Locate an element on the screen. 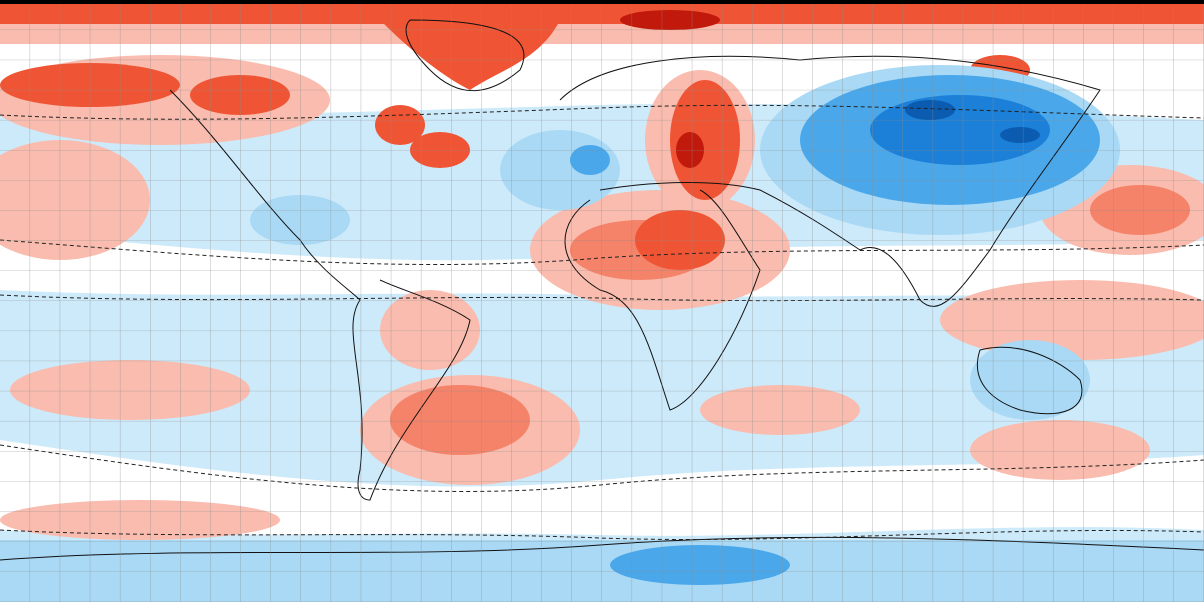 This screenshot has height=602, width=1204. top-border is located at coordinates (602, 2).